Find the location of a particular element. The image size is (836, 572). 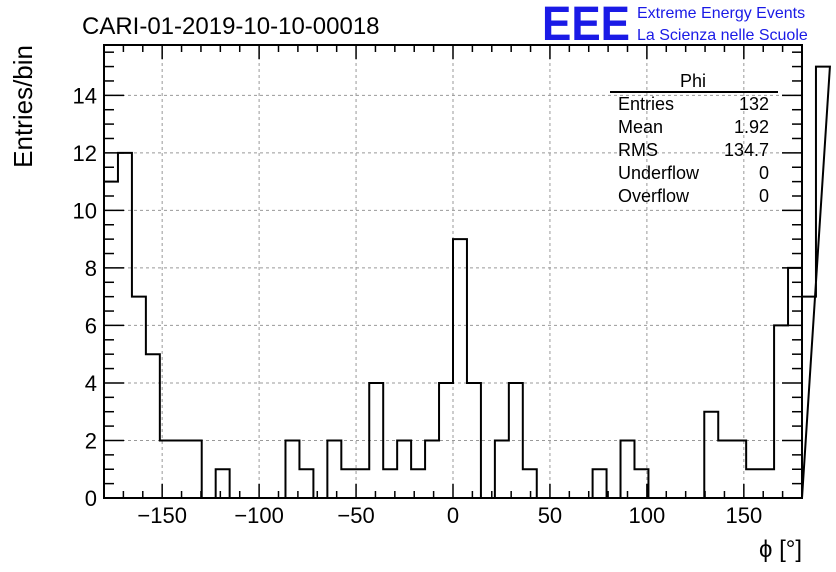

x-tick-label: 100 is located at coordinates (647, 515).